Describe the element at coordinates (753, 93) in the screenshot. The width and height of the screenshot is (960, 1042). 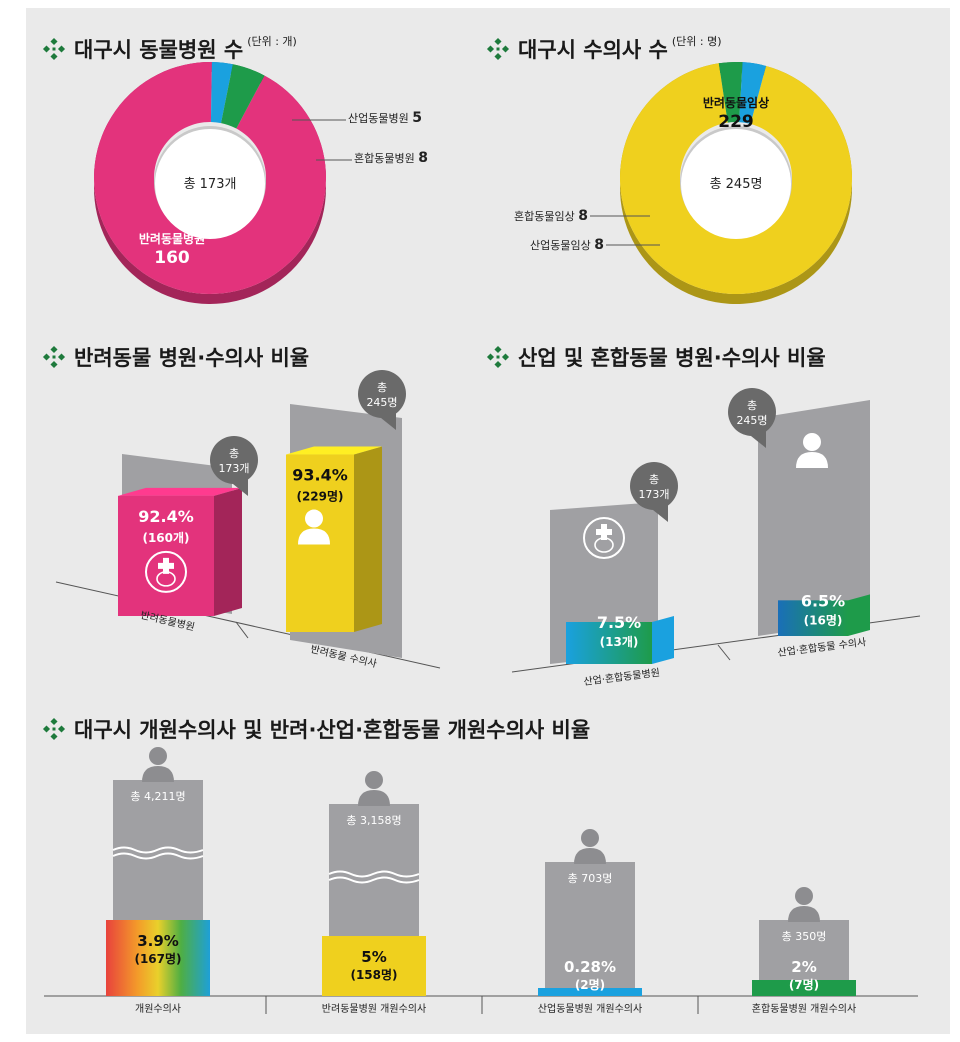
I see `donut-slice-산업동물임상` at that location.